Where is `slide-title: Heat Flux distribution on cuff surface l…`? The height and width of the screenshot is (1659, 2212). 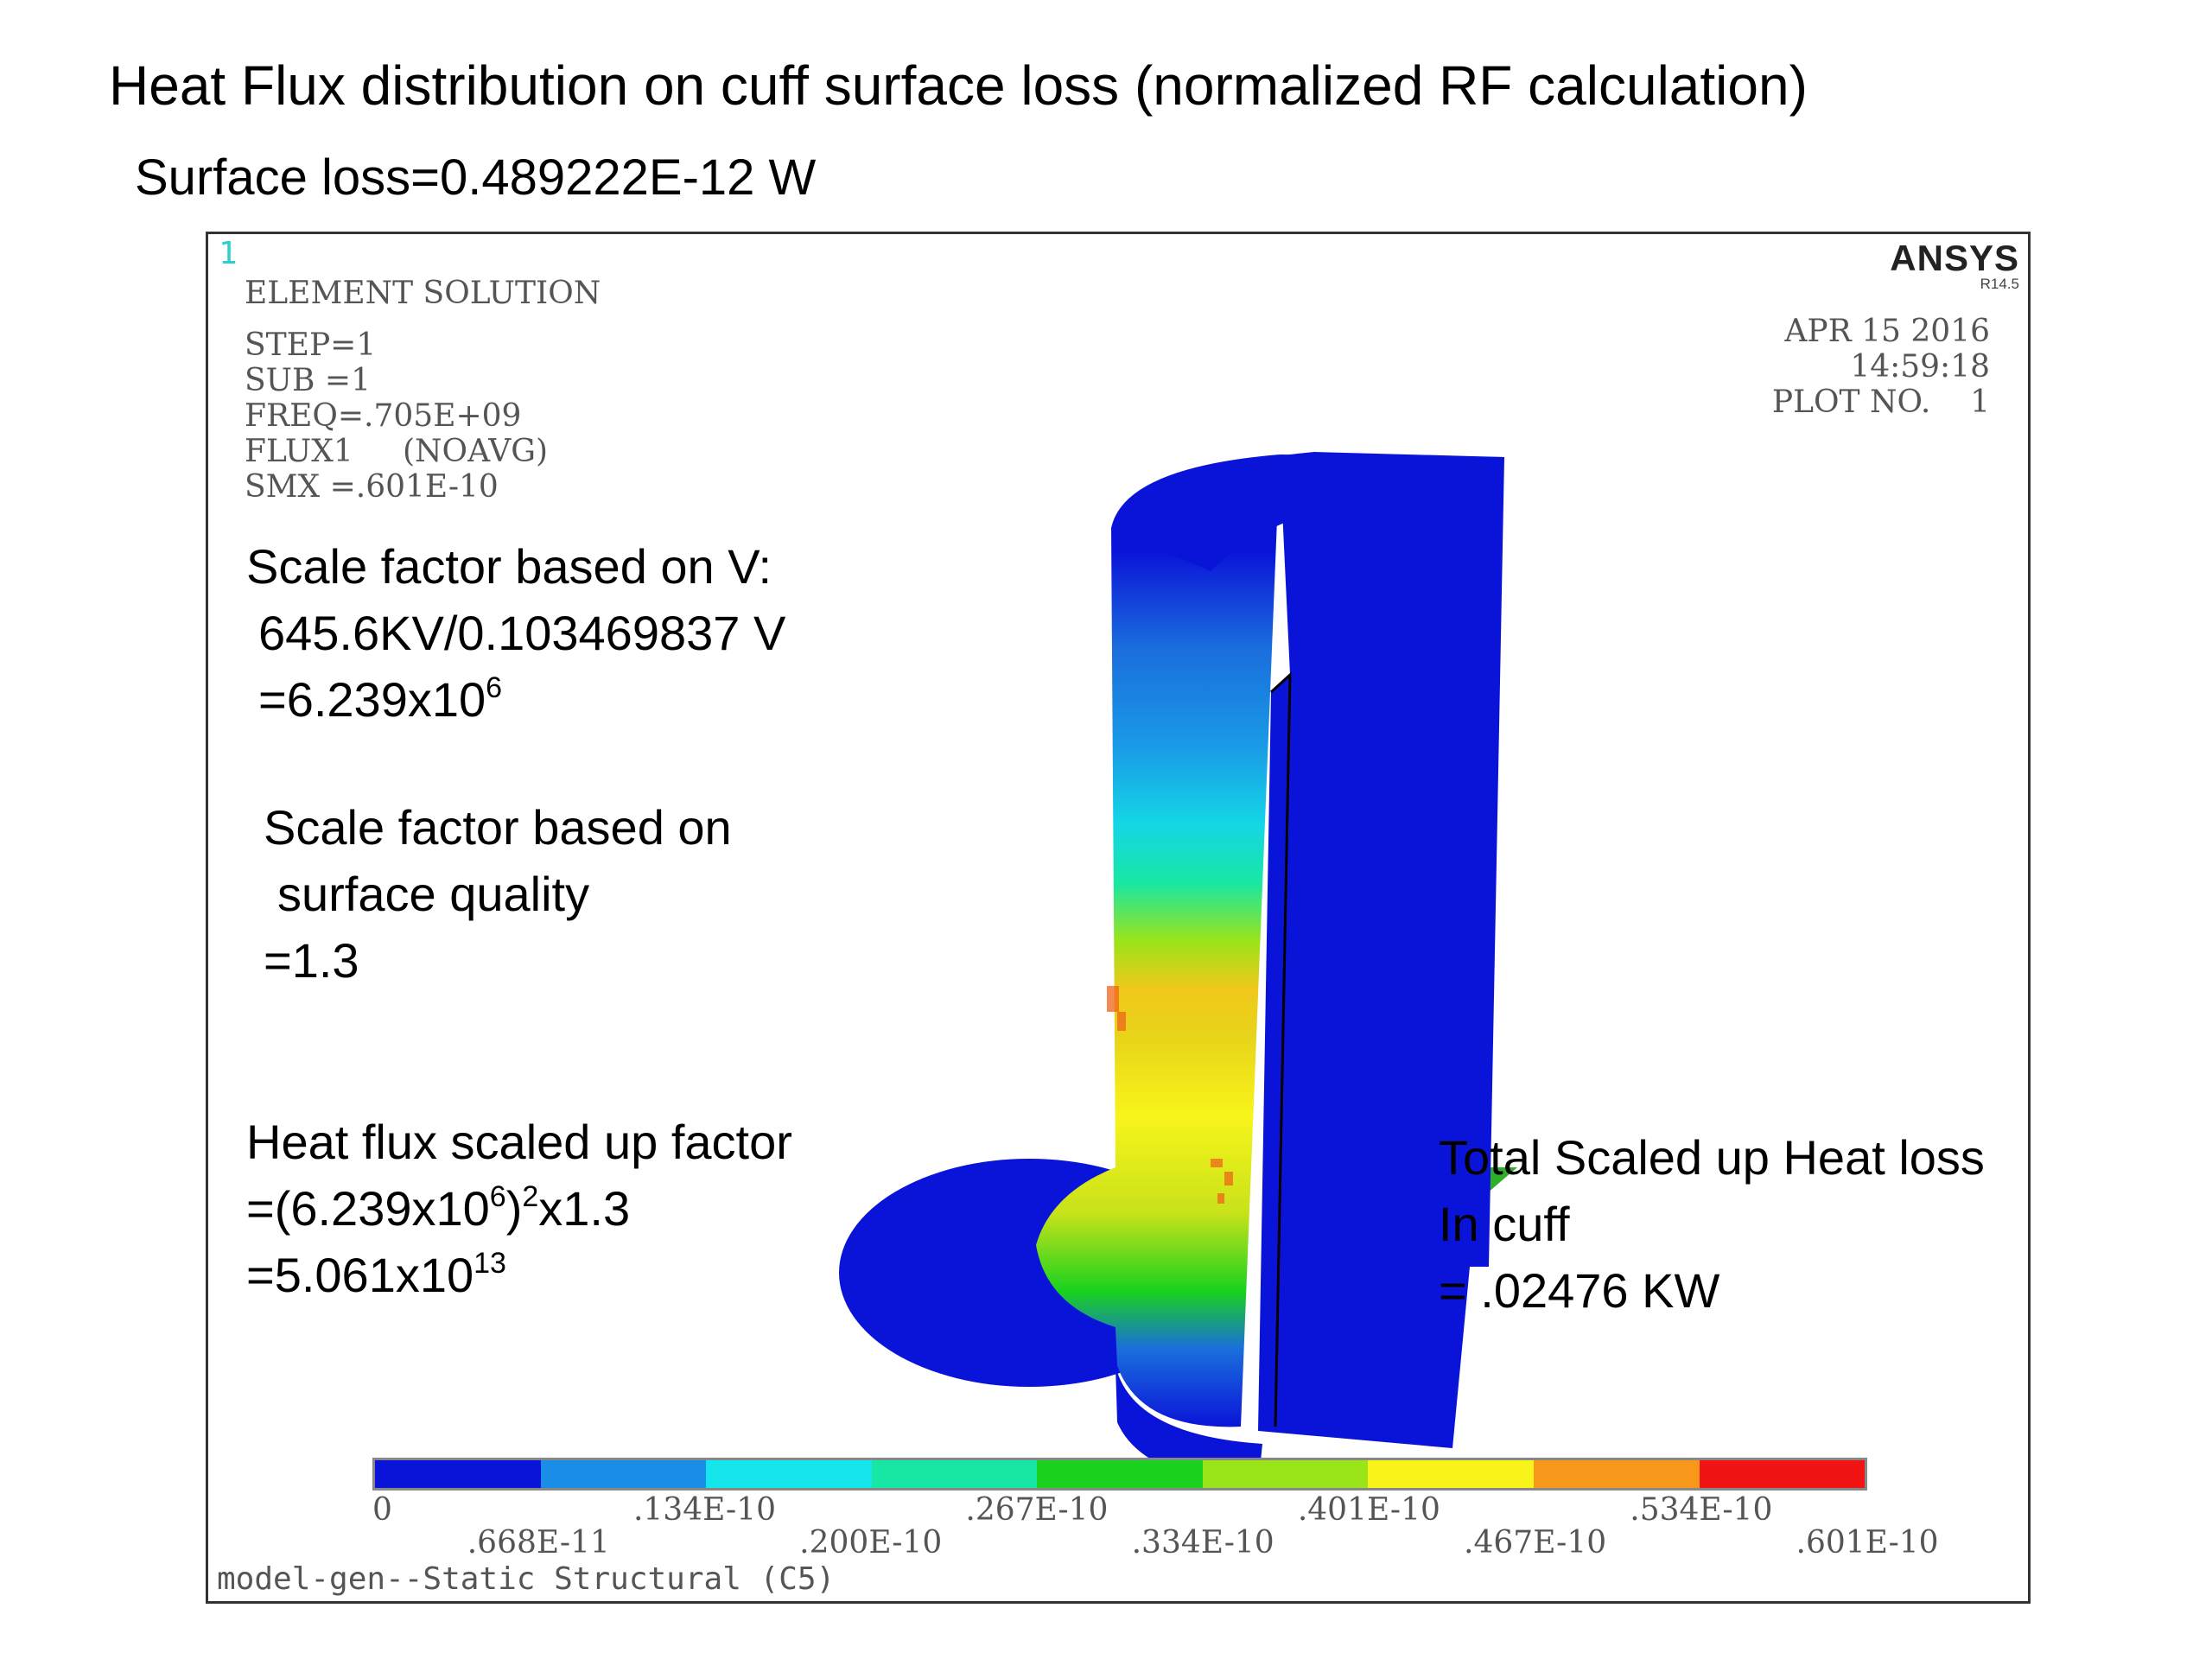
slide-title: Heat Flux distribution on cuff surface l… is located at coordinates (959, 85).